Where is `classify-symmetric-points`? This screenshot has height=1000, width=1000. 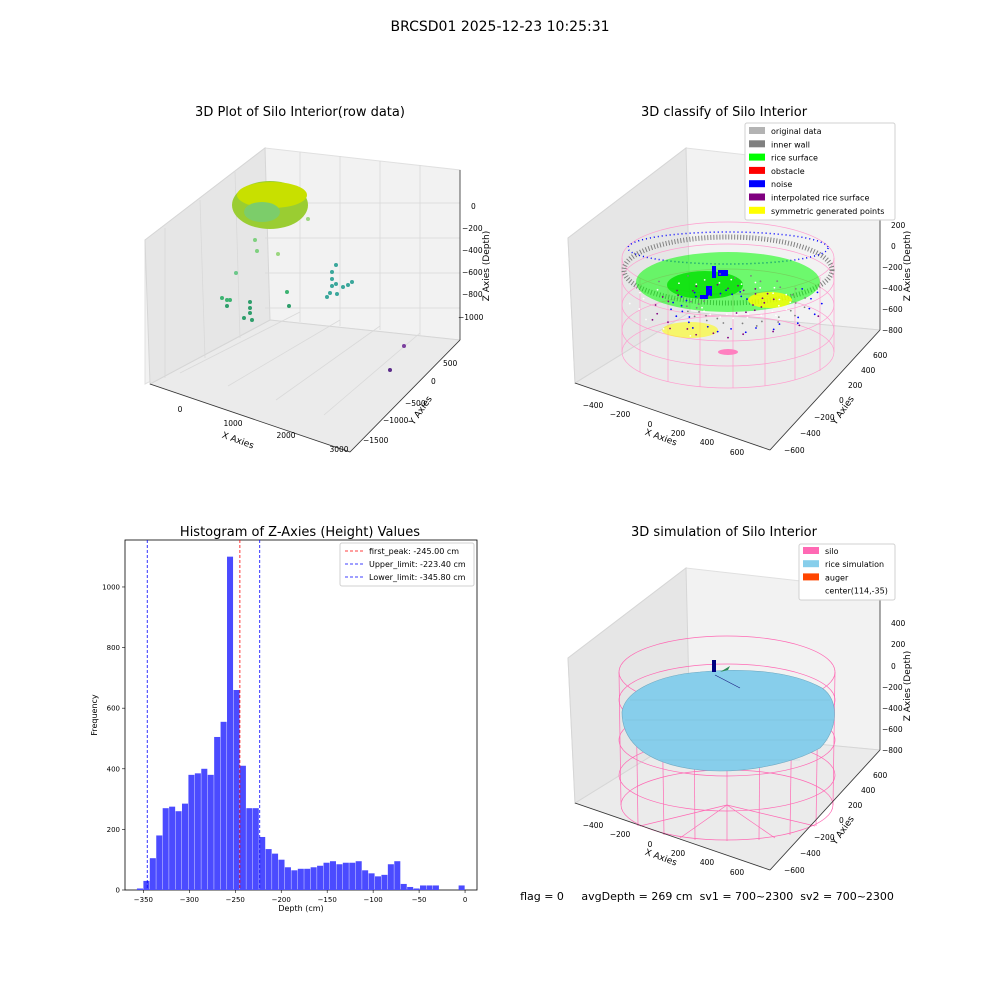 classify-symmetric-points is located at coordinates (690, 330).